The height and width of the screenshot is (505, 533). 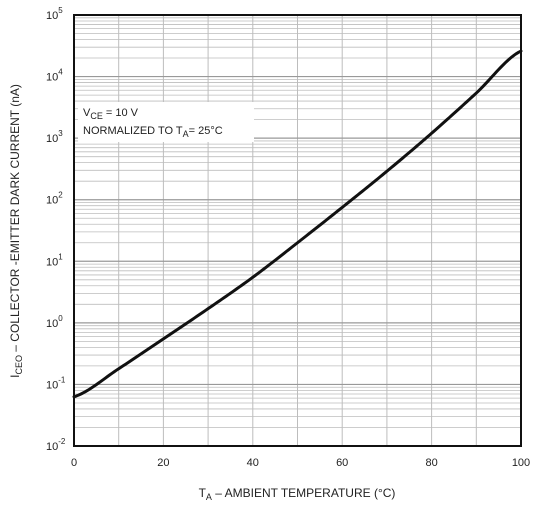 I want to click on y-tick-label: 10⁴, so click(x=54, y=76).